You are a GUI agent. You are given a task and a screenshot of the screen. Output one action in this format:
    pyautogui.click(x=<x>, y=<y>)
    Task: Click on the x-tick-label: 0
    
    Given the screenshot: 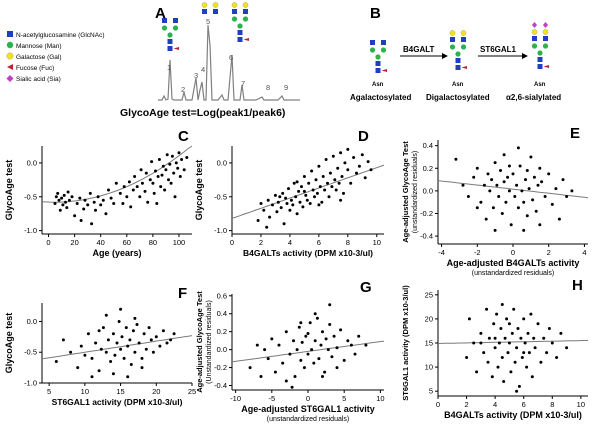 What is the action you would take?
    pyautogui.click(x=48, y=242)
    